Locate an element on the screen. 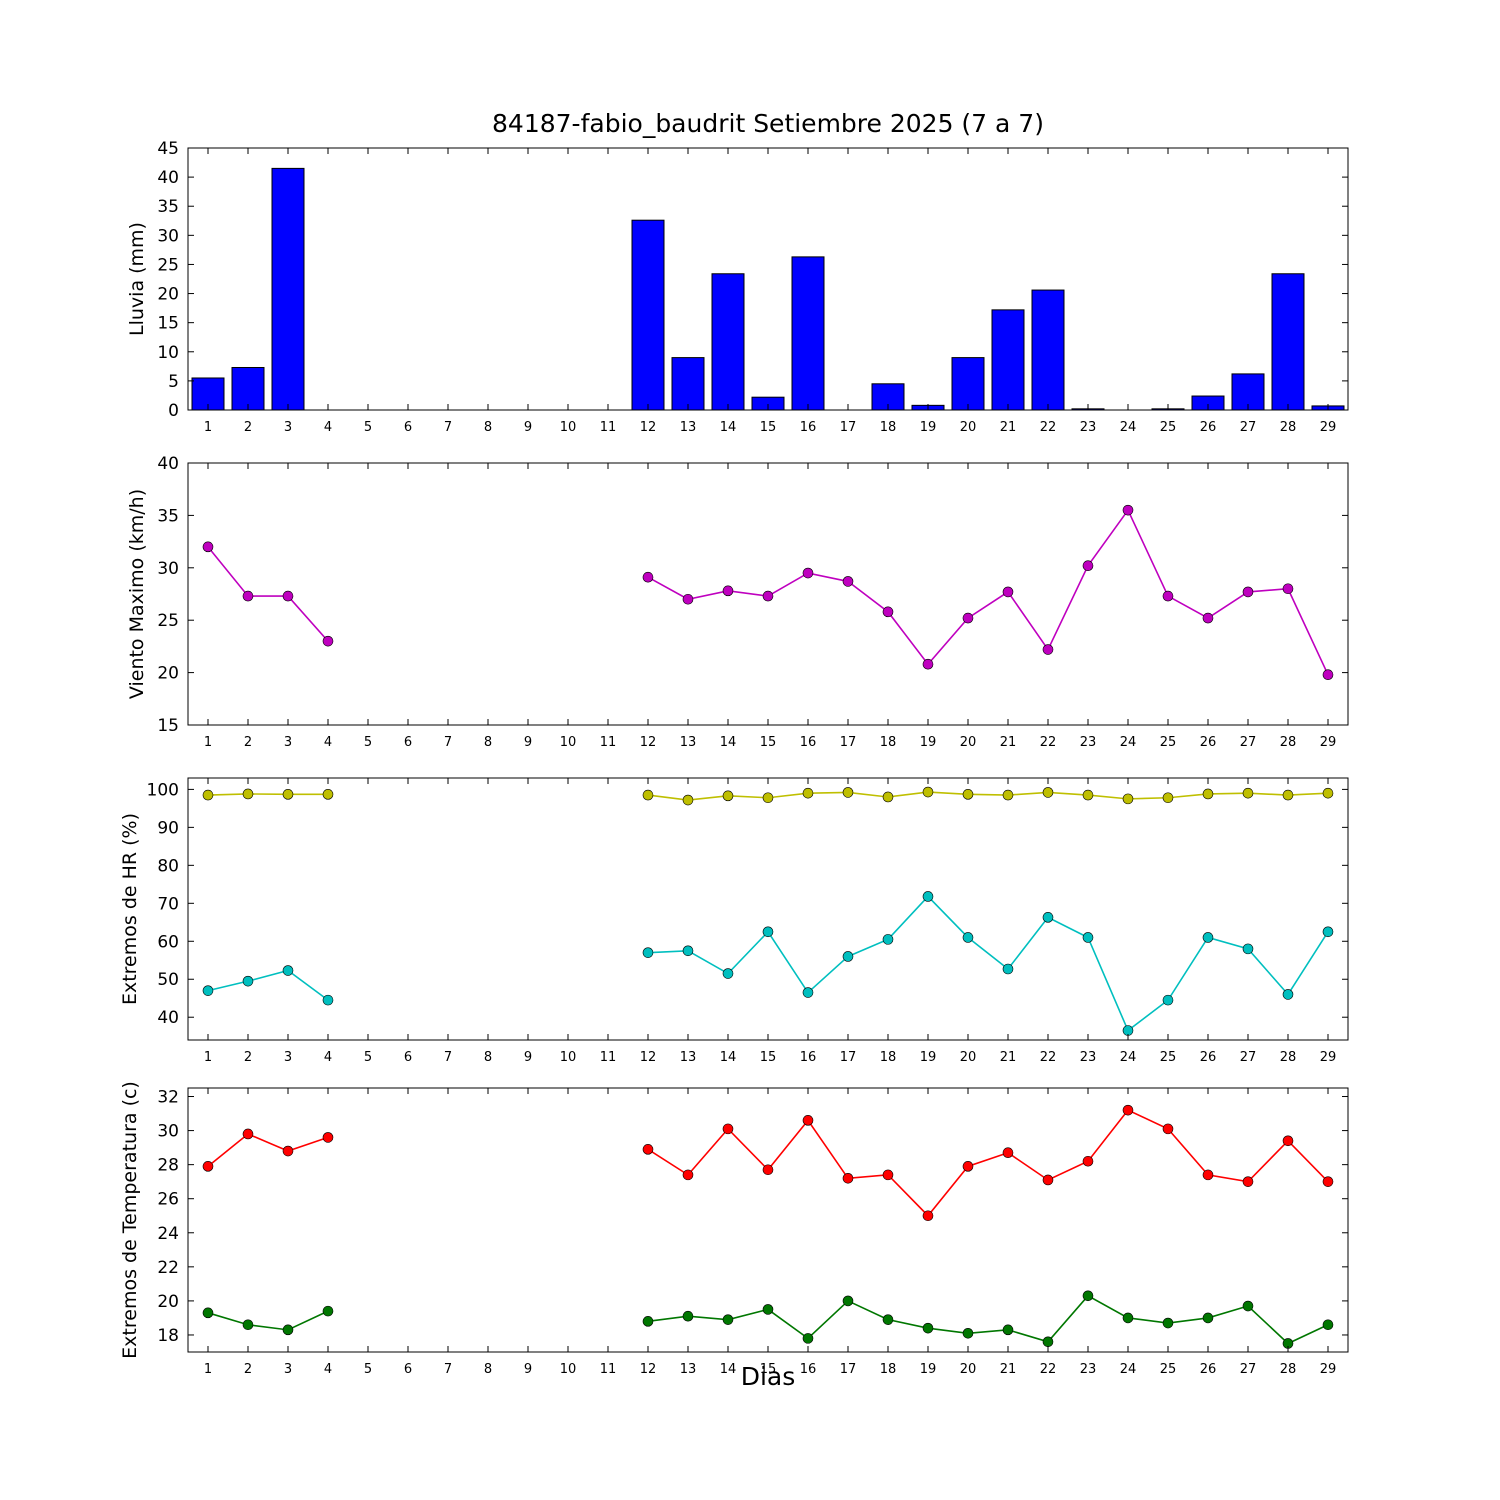 Image resolution: width=1500 pixels, height=1500 pixels. lluvia-xtick-label: 22 is located at coordinates (1048, 427).